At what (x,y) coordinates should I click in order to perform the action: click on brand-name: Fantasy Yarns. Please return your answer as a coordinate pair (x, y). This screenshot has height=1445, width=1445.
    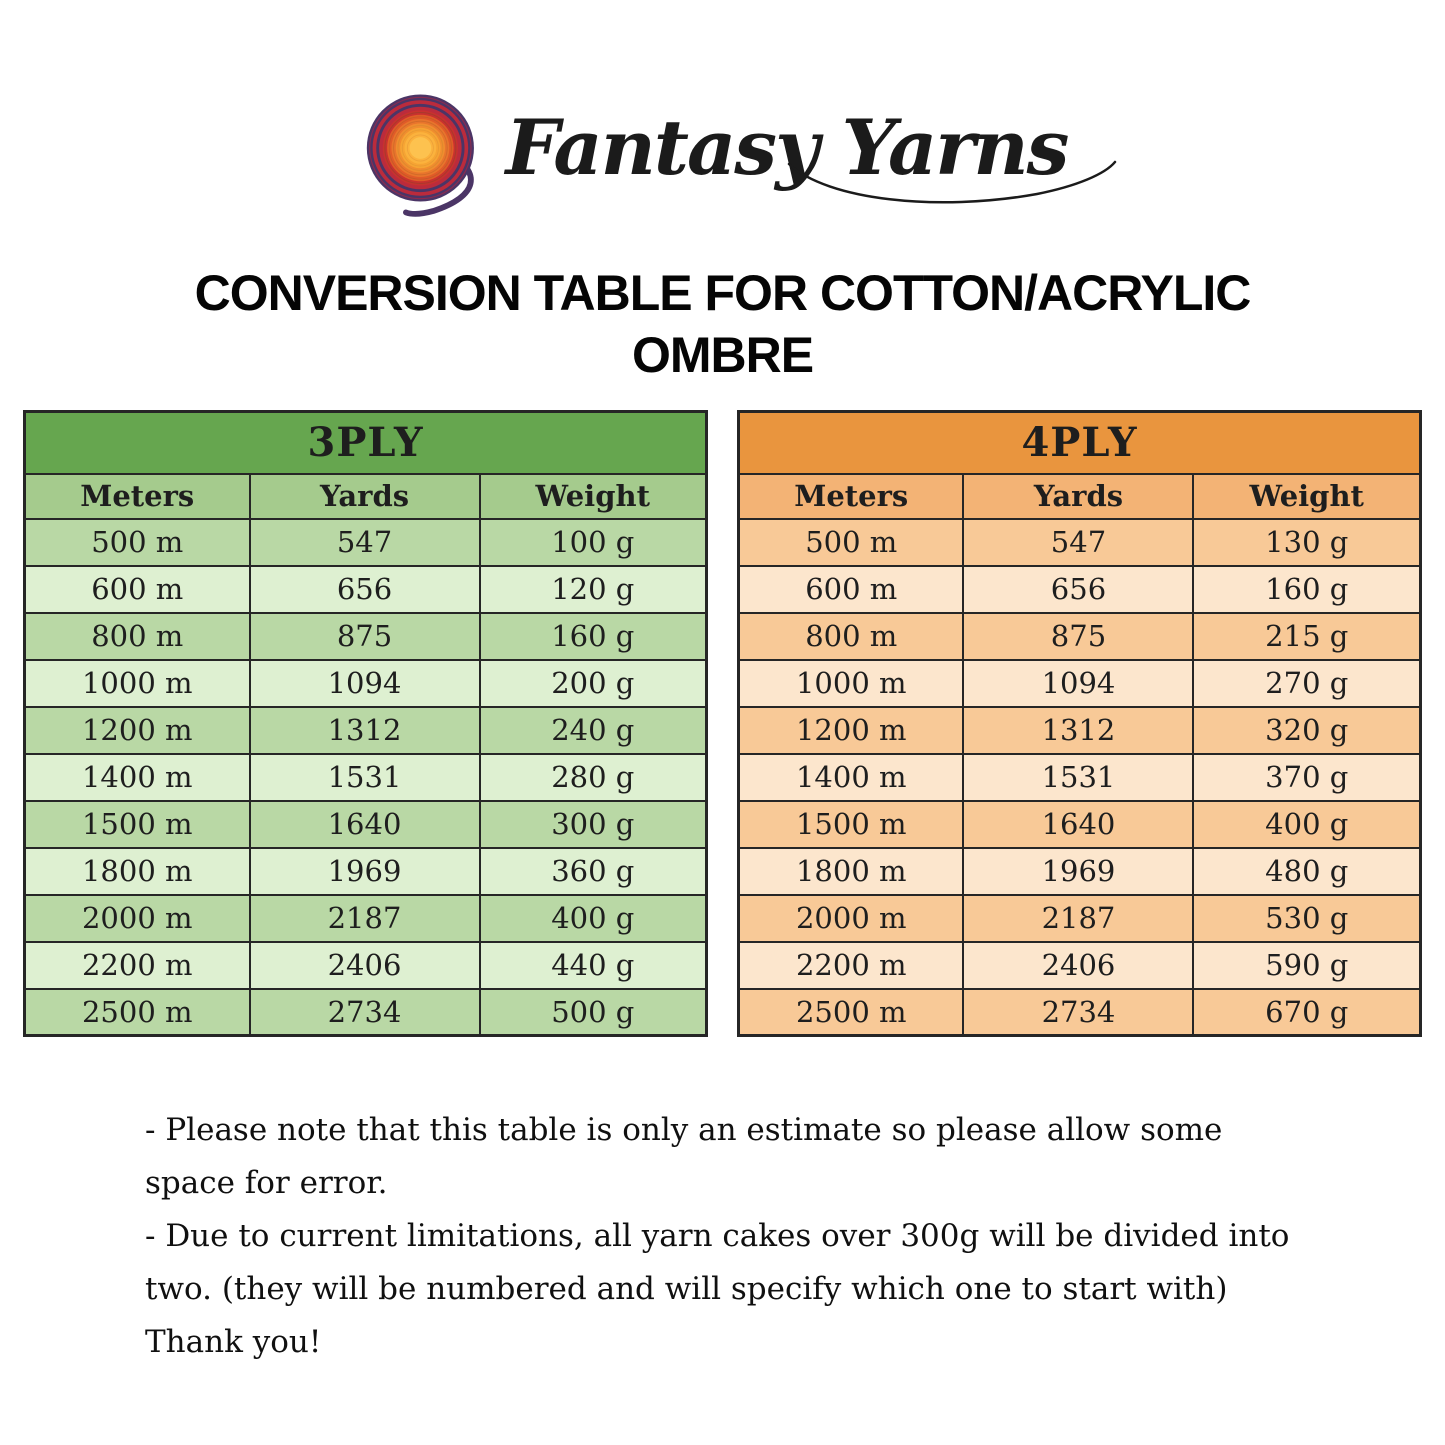
    Looking at the image, I should click on (787, 147).